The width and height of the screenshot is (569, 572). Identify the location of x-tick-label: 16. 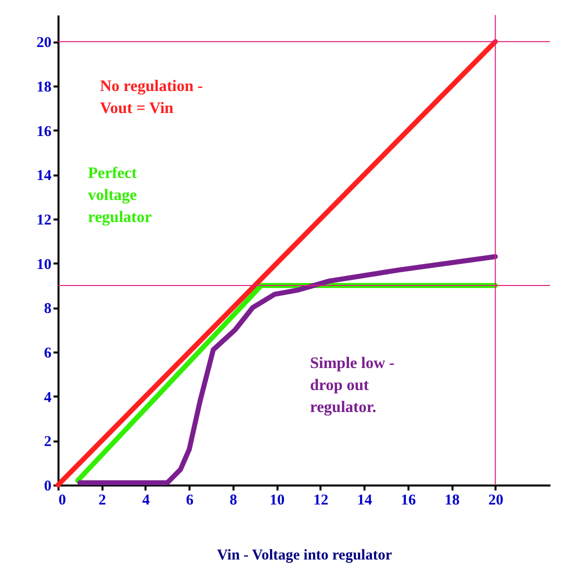
(408, 500).